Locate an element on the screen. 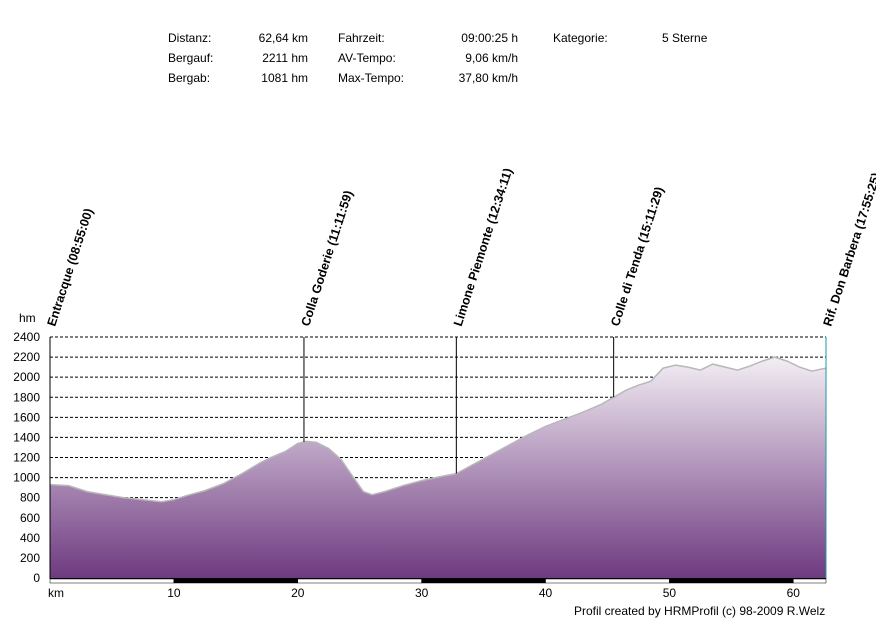 The height and width of the screenshot is (618, 876). avtempo-value: 9,06 km/h is located at coordinates (491, 58).